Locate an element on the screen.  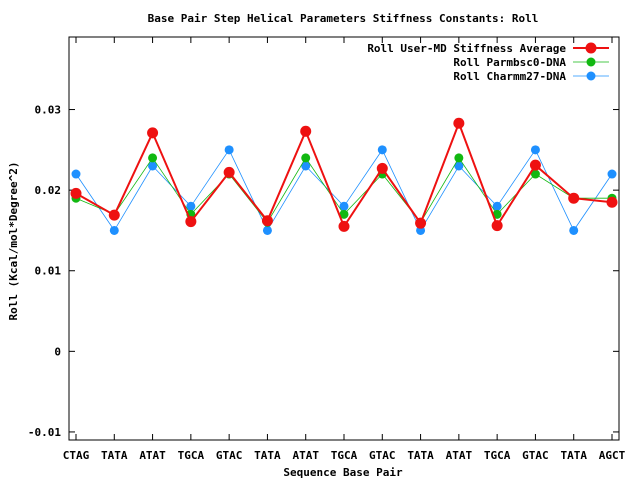
y-tick-label: 0 is located at coordinates (57, 351).